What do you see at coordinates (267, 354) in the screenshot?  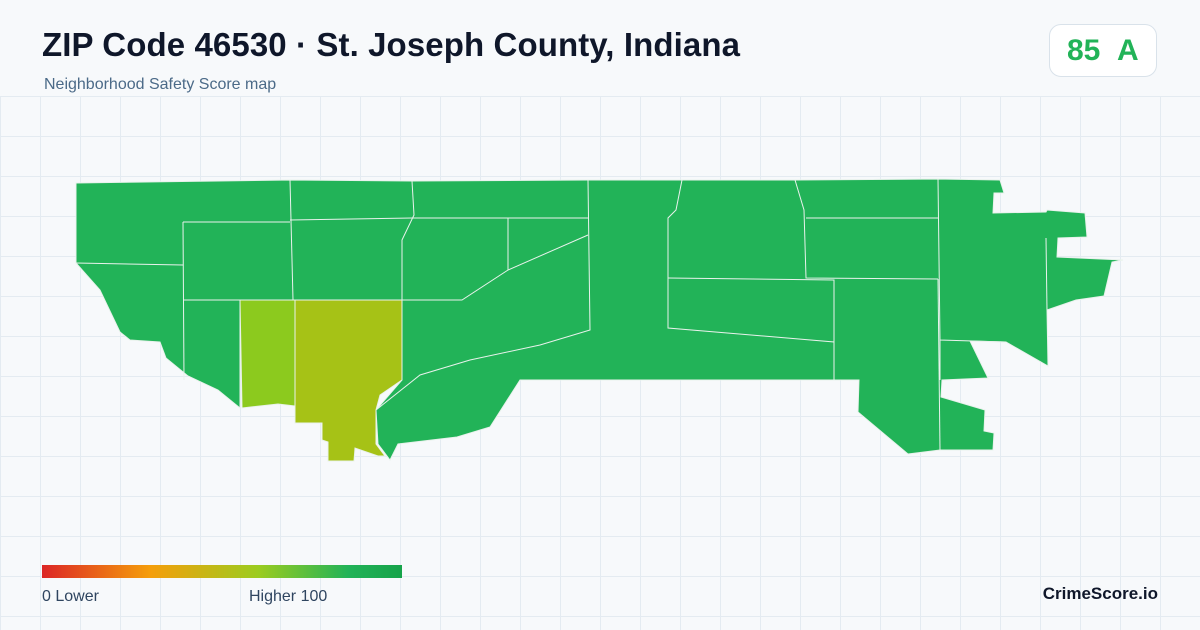 I see `map-region-mid-west` at bounding box center [267, 354].